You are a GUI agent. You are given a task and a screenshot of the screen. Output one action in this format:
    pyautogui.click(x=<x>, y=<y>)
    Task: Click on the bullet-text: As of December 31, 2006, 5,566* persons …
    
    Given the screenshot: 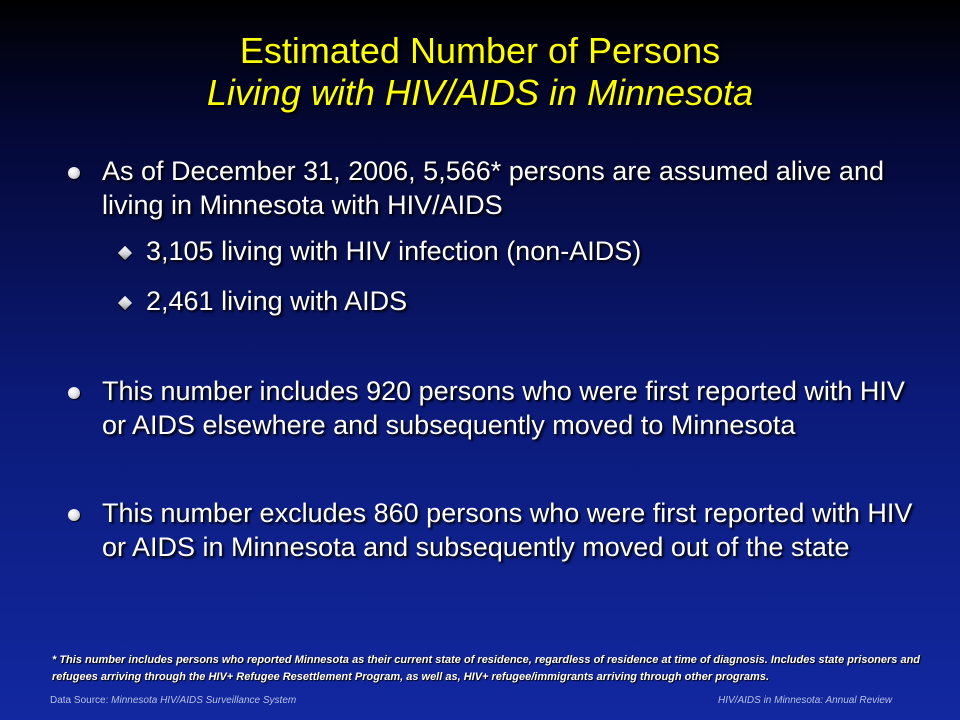 What is the action you would take?
    pyautogui.click(x=493, y=188)
    